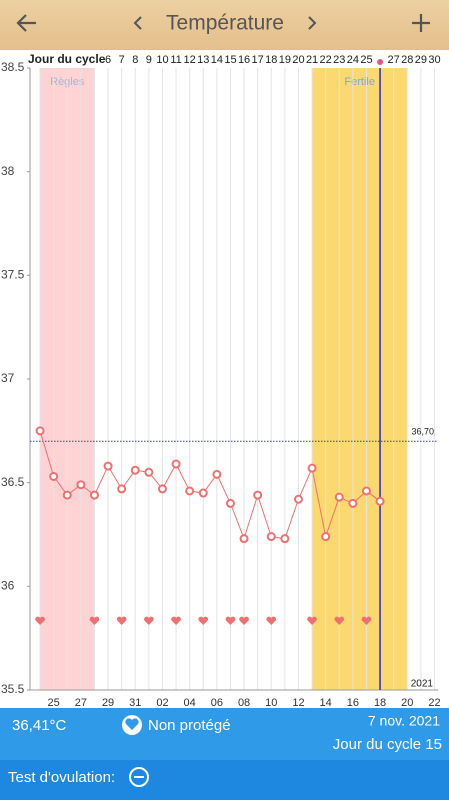 Image resolution: width=449 pixels, height=800 pixels. What do you see at coordinates (26, 23) in the screenshot?
I see `back-button` at bounding box center [26, 23].